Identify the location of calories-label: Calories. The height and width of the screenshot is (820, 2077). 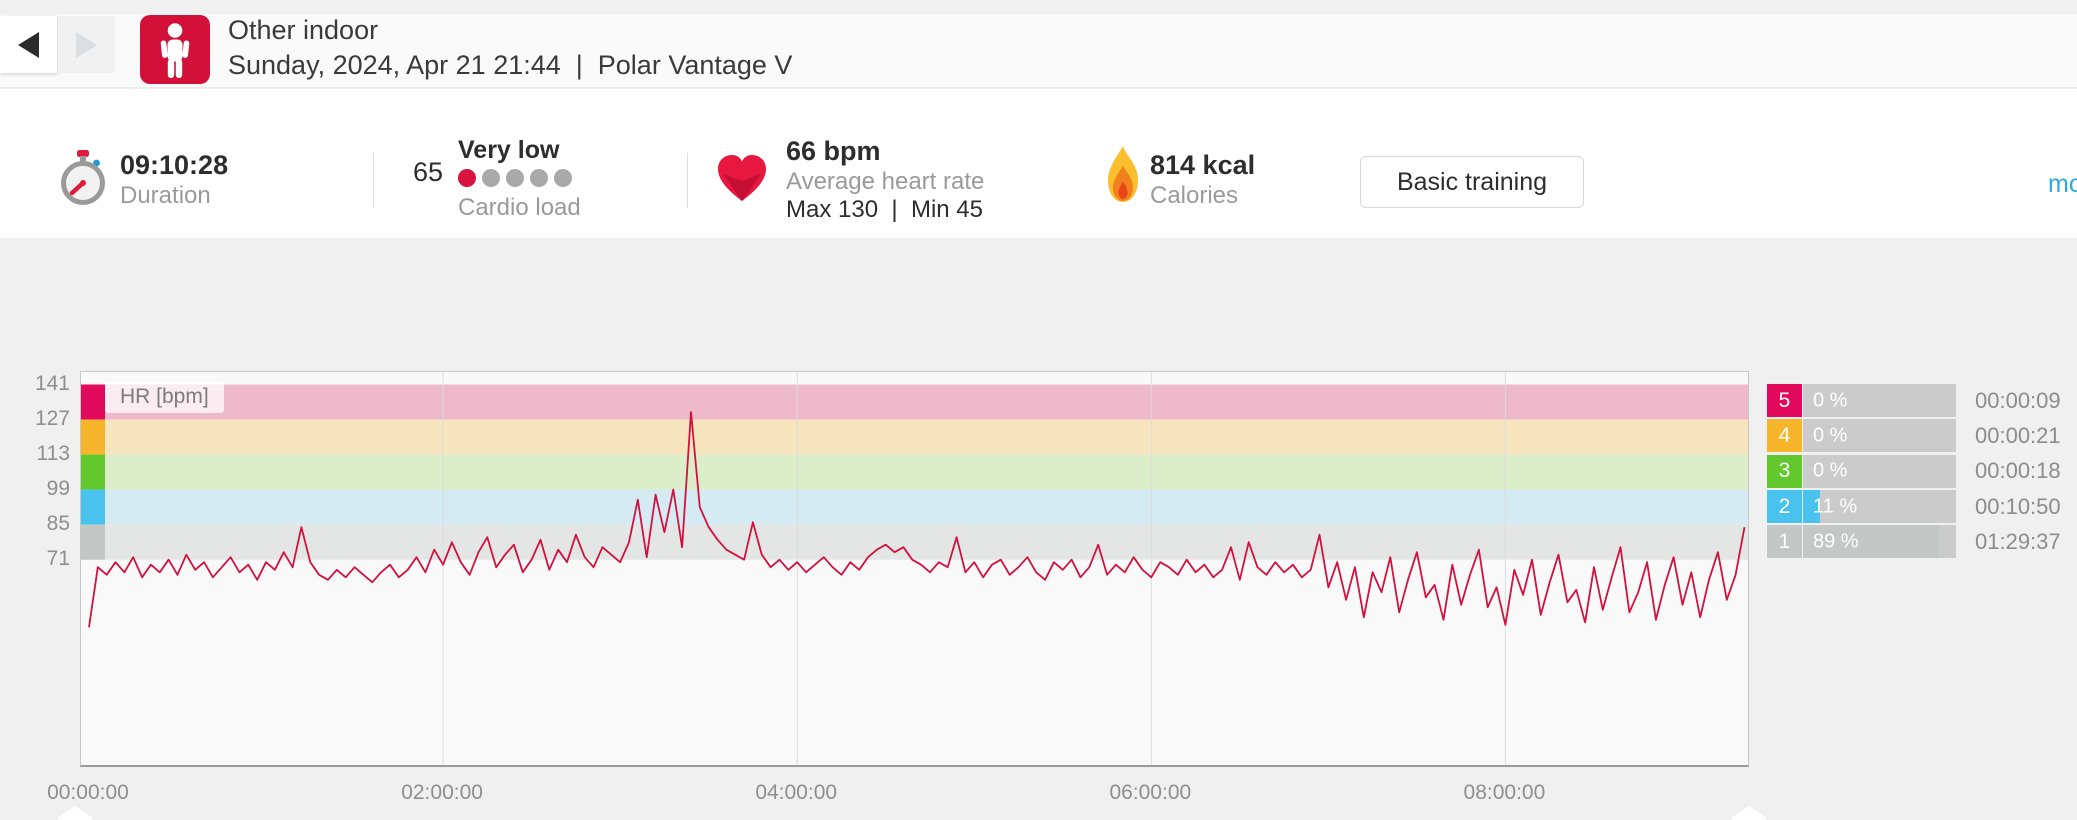
(1194, 195).